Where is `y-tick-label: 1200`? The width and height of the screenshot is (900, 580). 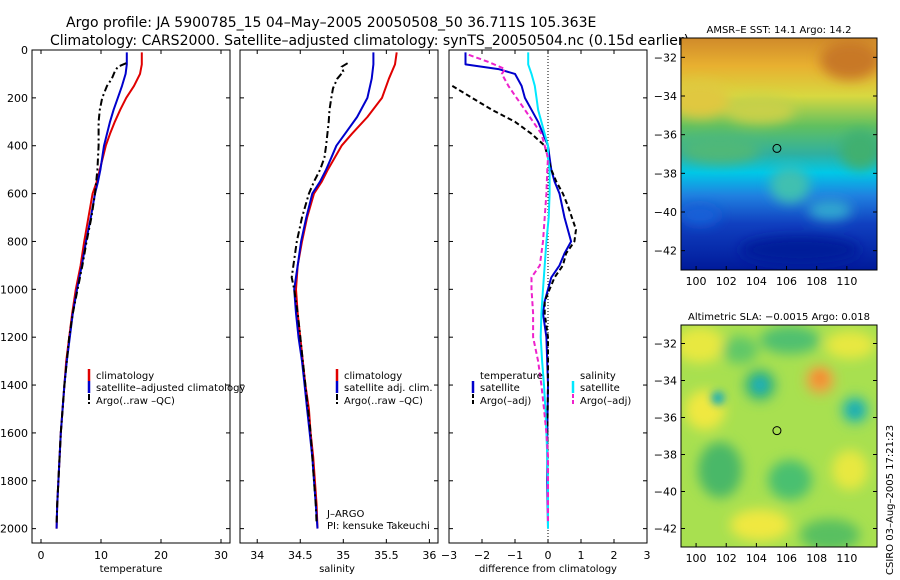
y-tick-label: 1200 is located at coordinates (14, 337).